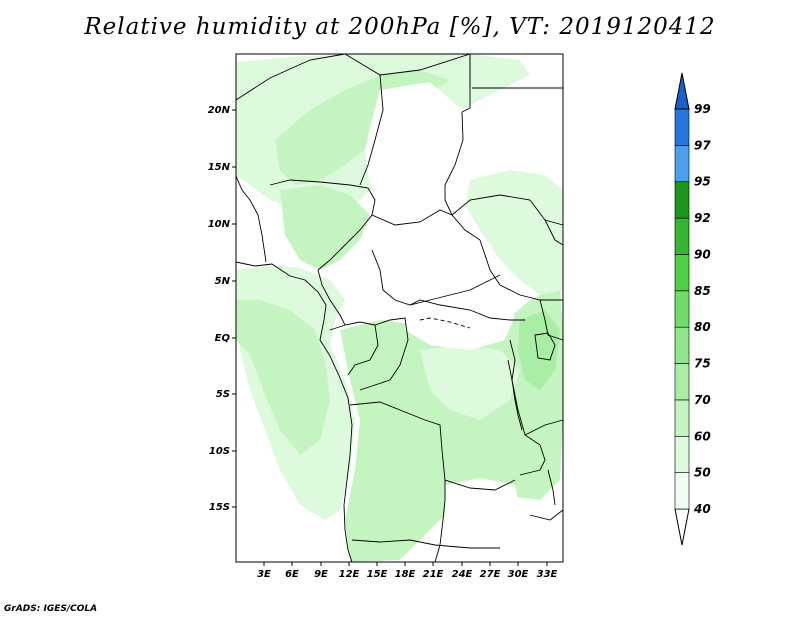 This screenshot has width=800, height=618. What do you see at coordinates (405, 574) in the screenshot?
I see `lon-label: 18E` at bounding box center [405, 574].